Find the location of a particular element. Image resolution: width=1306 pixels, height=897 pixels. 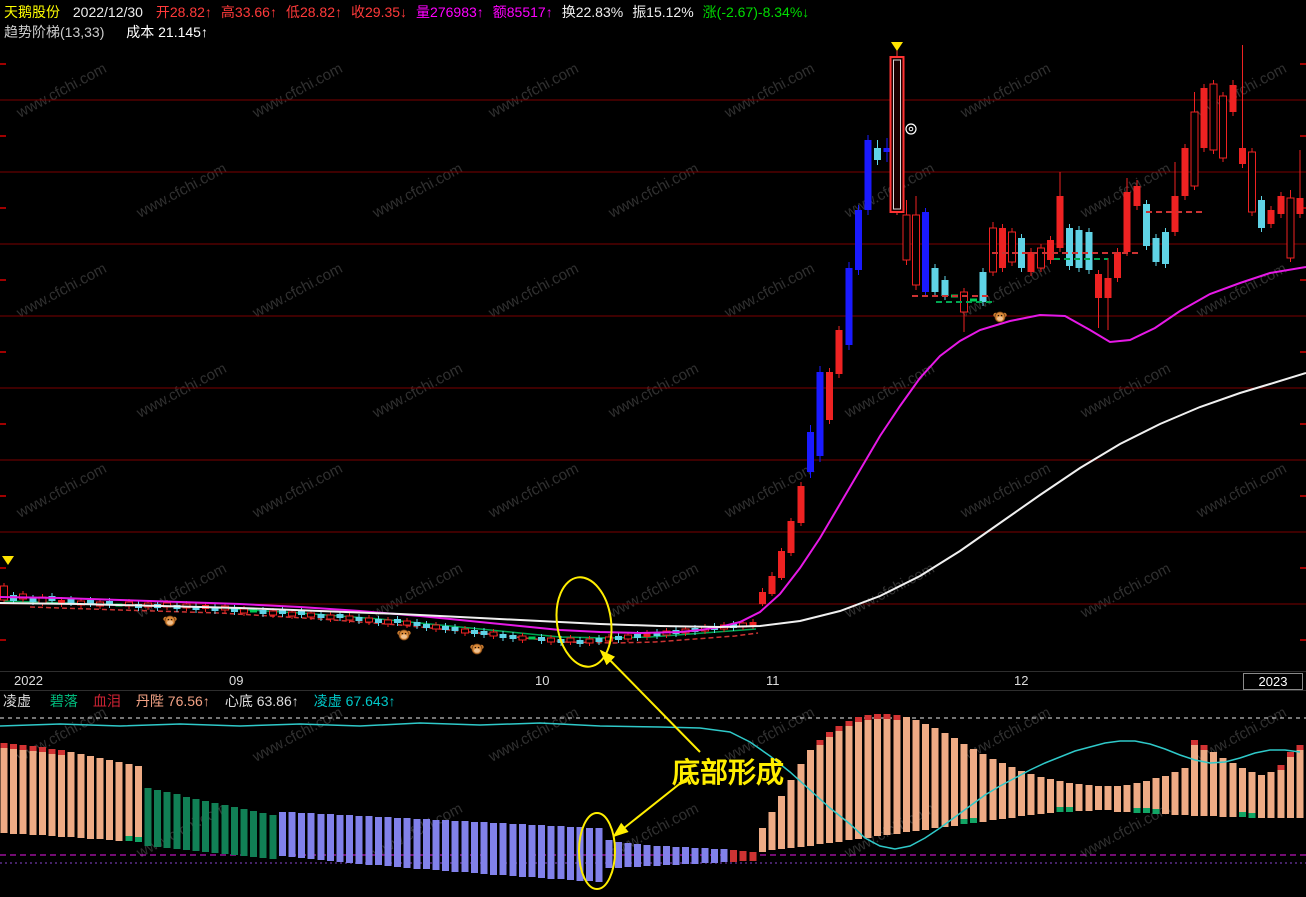

indicator-legend-item: 凌虚 67.643↑ is located at coordinates (354, 701).